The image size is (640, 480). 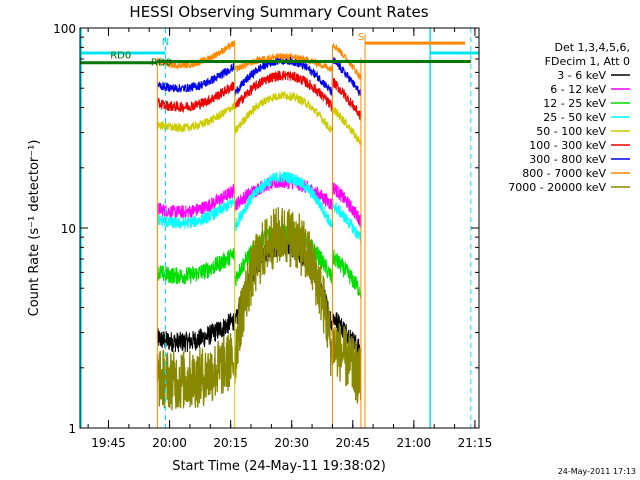 I want to click on legend-entry-label: 25 - 50 keV, so click(x=574, y=117).